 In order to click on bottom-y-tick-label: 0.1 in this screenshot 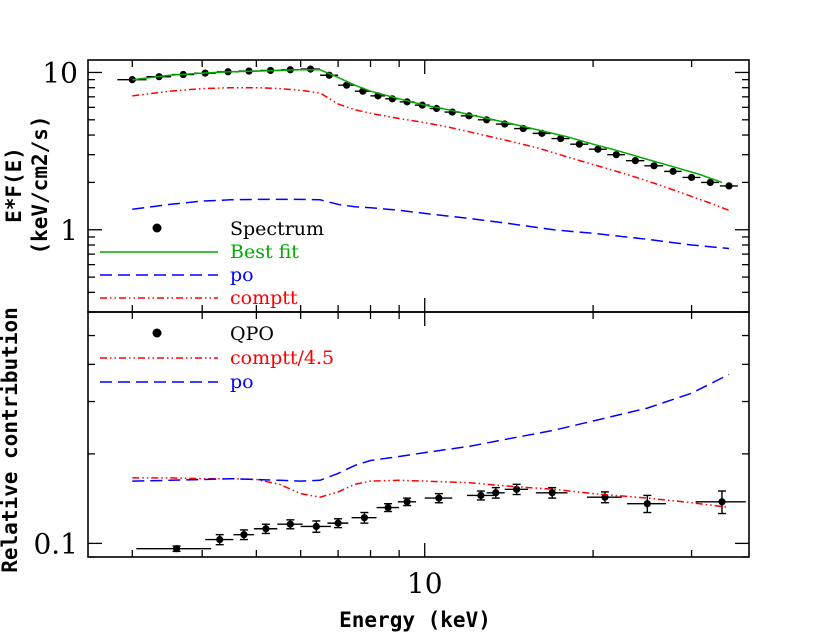, I will do `click(55, 543)`.